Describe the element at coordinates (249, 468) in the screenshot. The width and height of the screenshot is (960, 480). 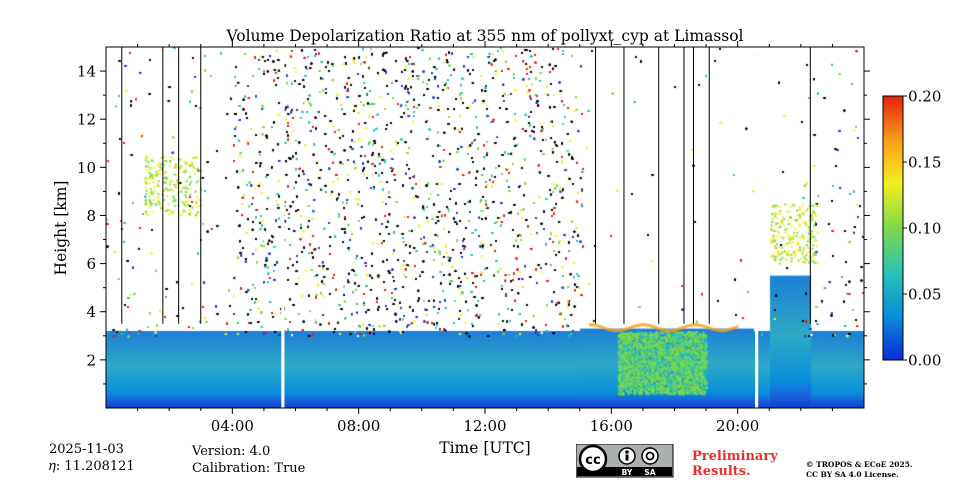
I see `footer-calibration: Calibration: True` at that location.